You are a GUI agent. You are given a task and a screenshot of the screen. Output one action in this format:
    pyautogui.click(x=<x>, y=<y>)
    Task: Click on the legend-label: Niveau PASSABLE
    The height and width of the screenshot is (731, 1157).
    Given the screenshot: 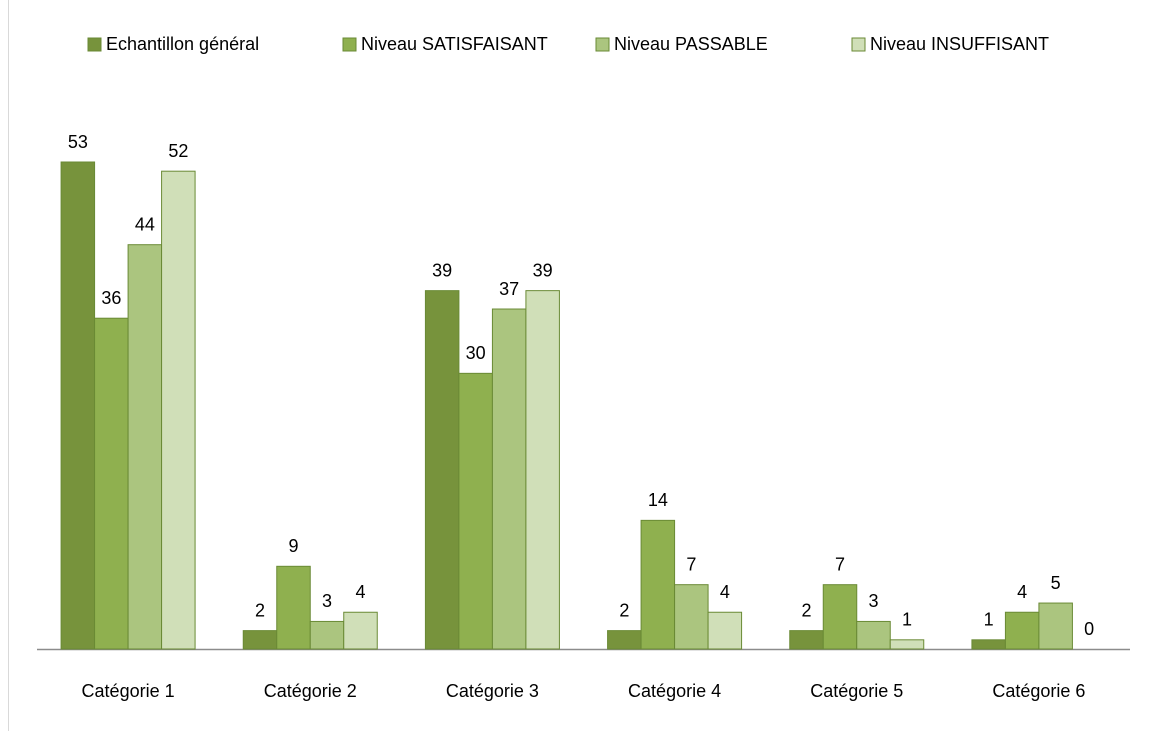 What is the action you would take?
    pyautogui.click(x=691, y=44)
    